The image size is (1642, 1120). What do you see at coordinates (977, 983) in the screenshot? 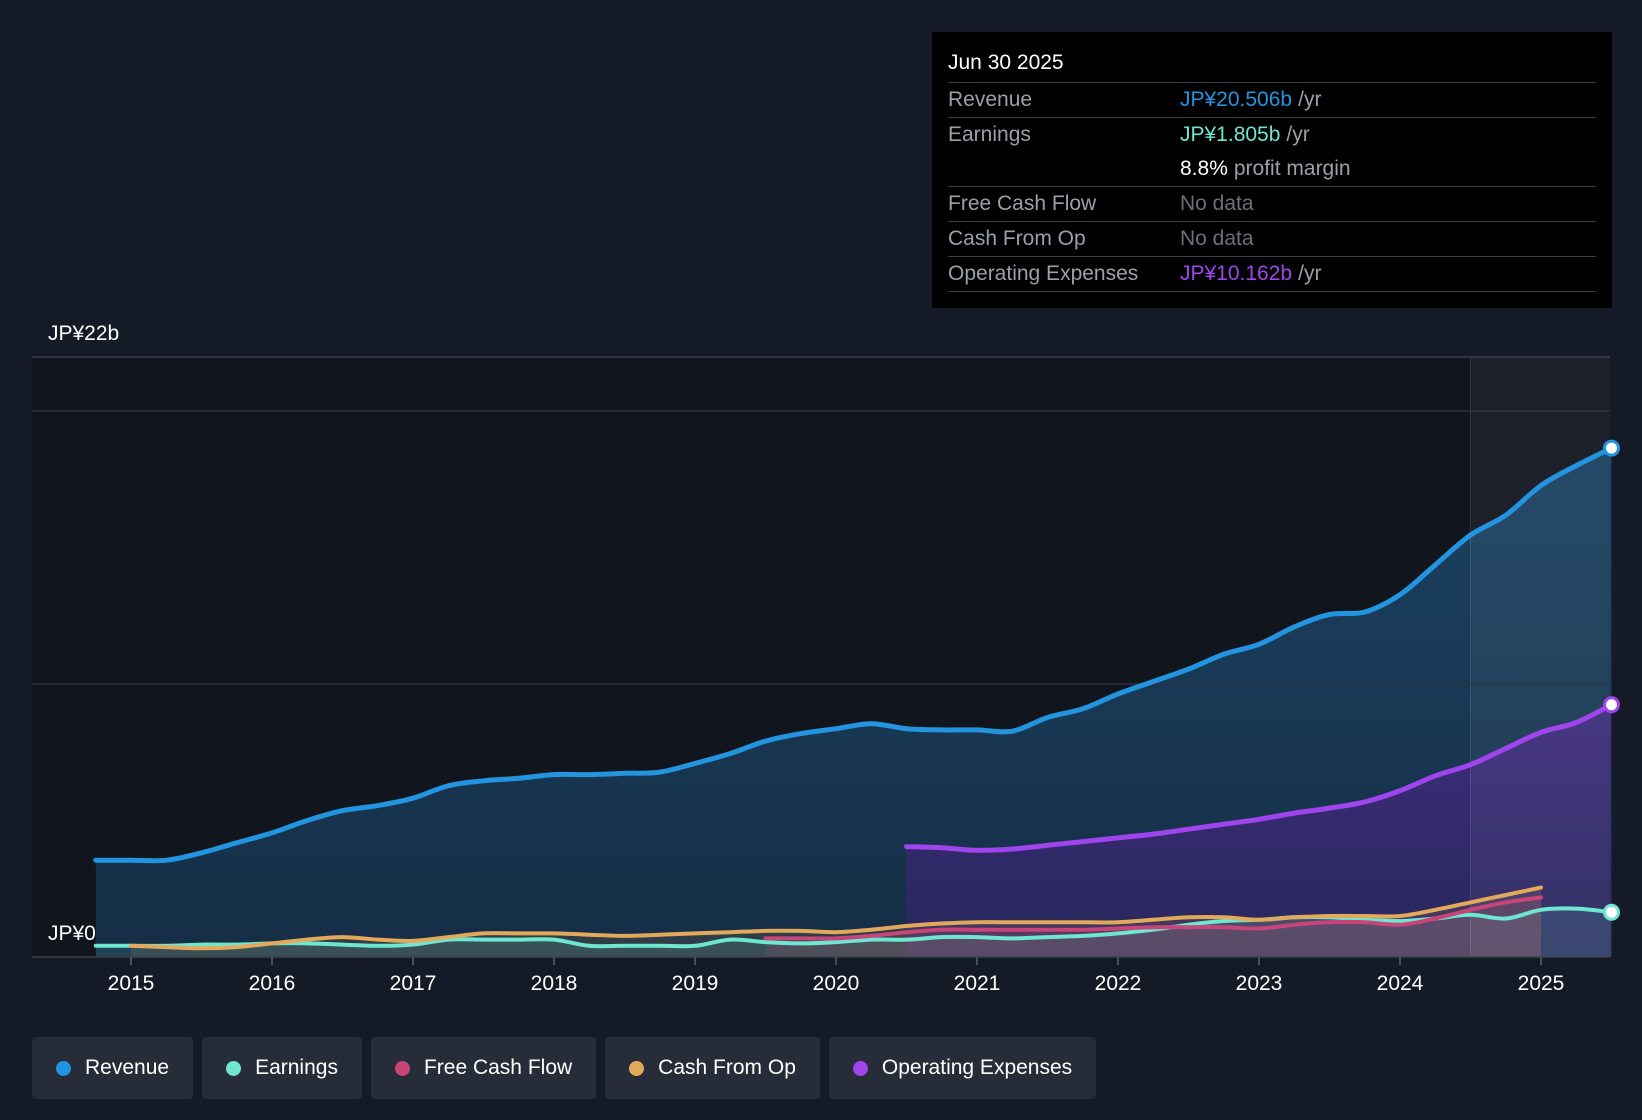
I see `x-tick-label-2021: 2021` at bounding box center [977, 983].